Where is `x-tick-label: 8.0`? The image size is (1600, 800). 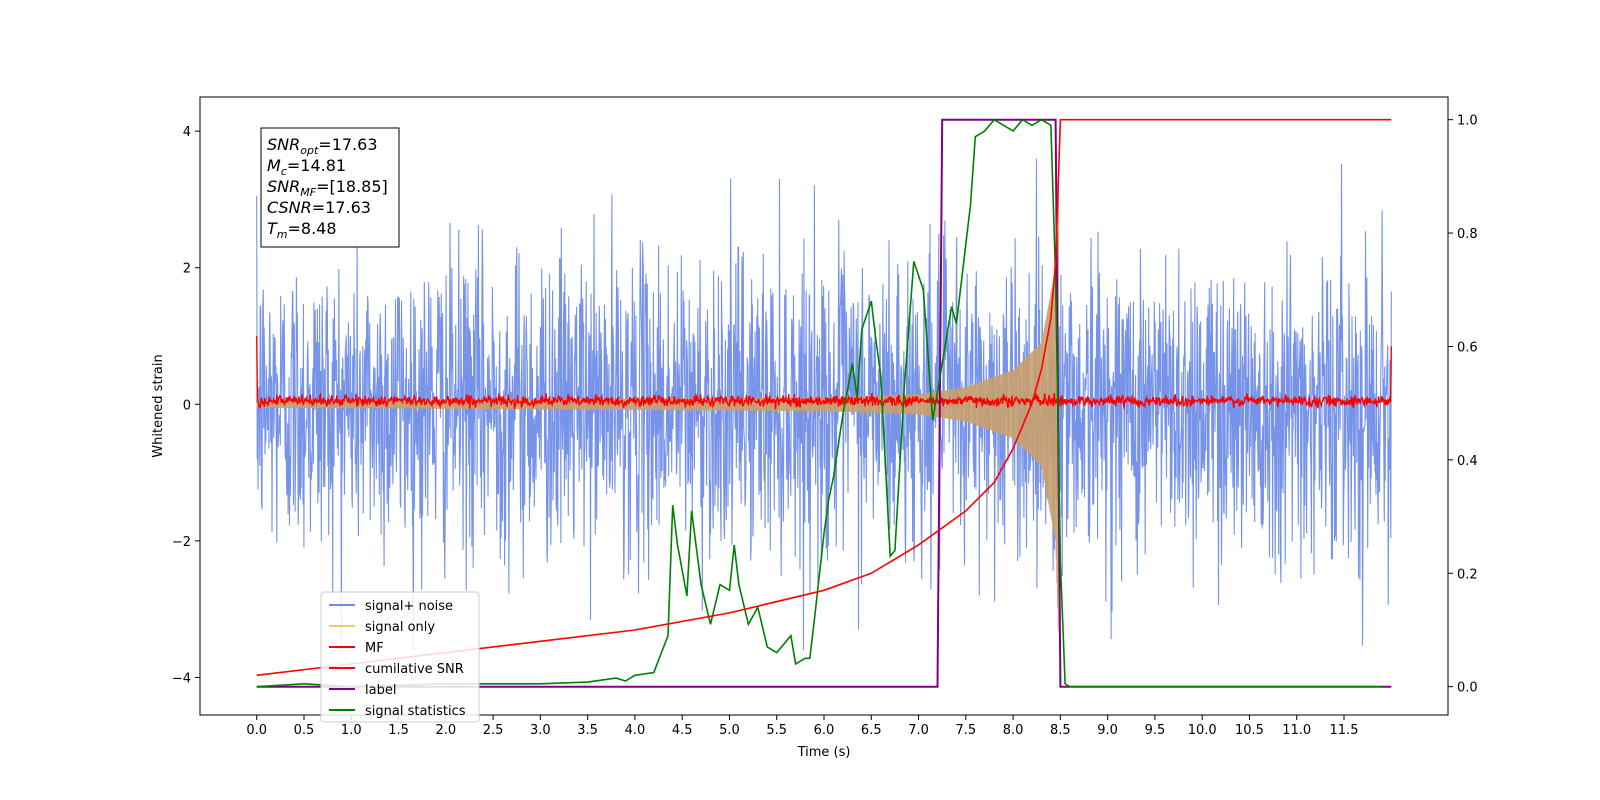
x-tick-label: 8.0 is located at coordinates (1013, 730).